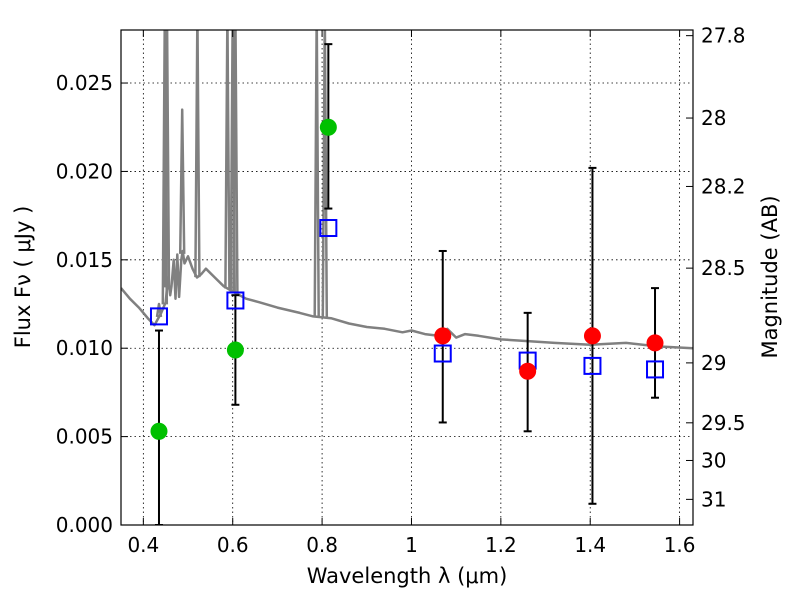 The height and width of the screenshot is (600, 800). I want to click on y-tick-label: 0.005, so click(84, 437).